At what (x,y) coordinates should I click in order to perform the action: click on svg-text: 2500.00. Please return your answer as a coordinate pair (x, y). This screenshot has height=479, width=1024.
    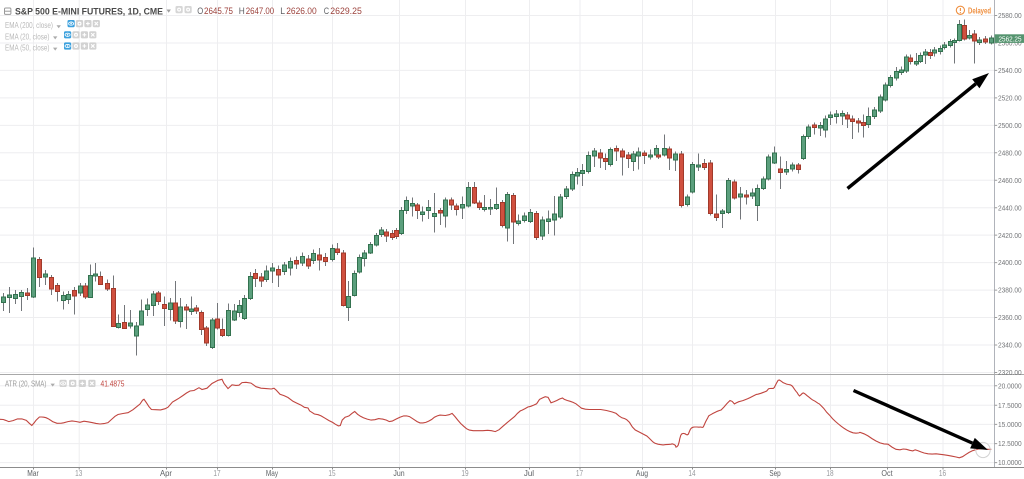
    Looking at the image, I should click on (1010, 125).